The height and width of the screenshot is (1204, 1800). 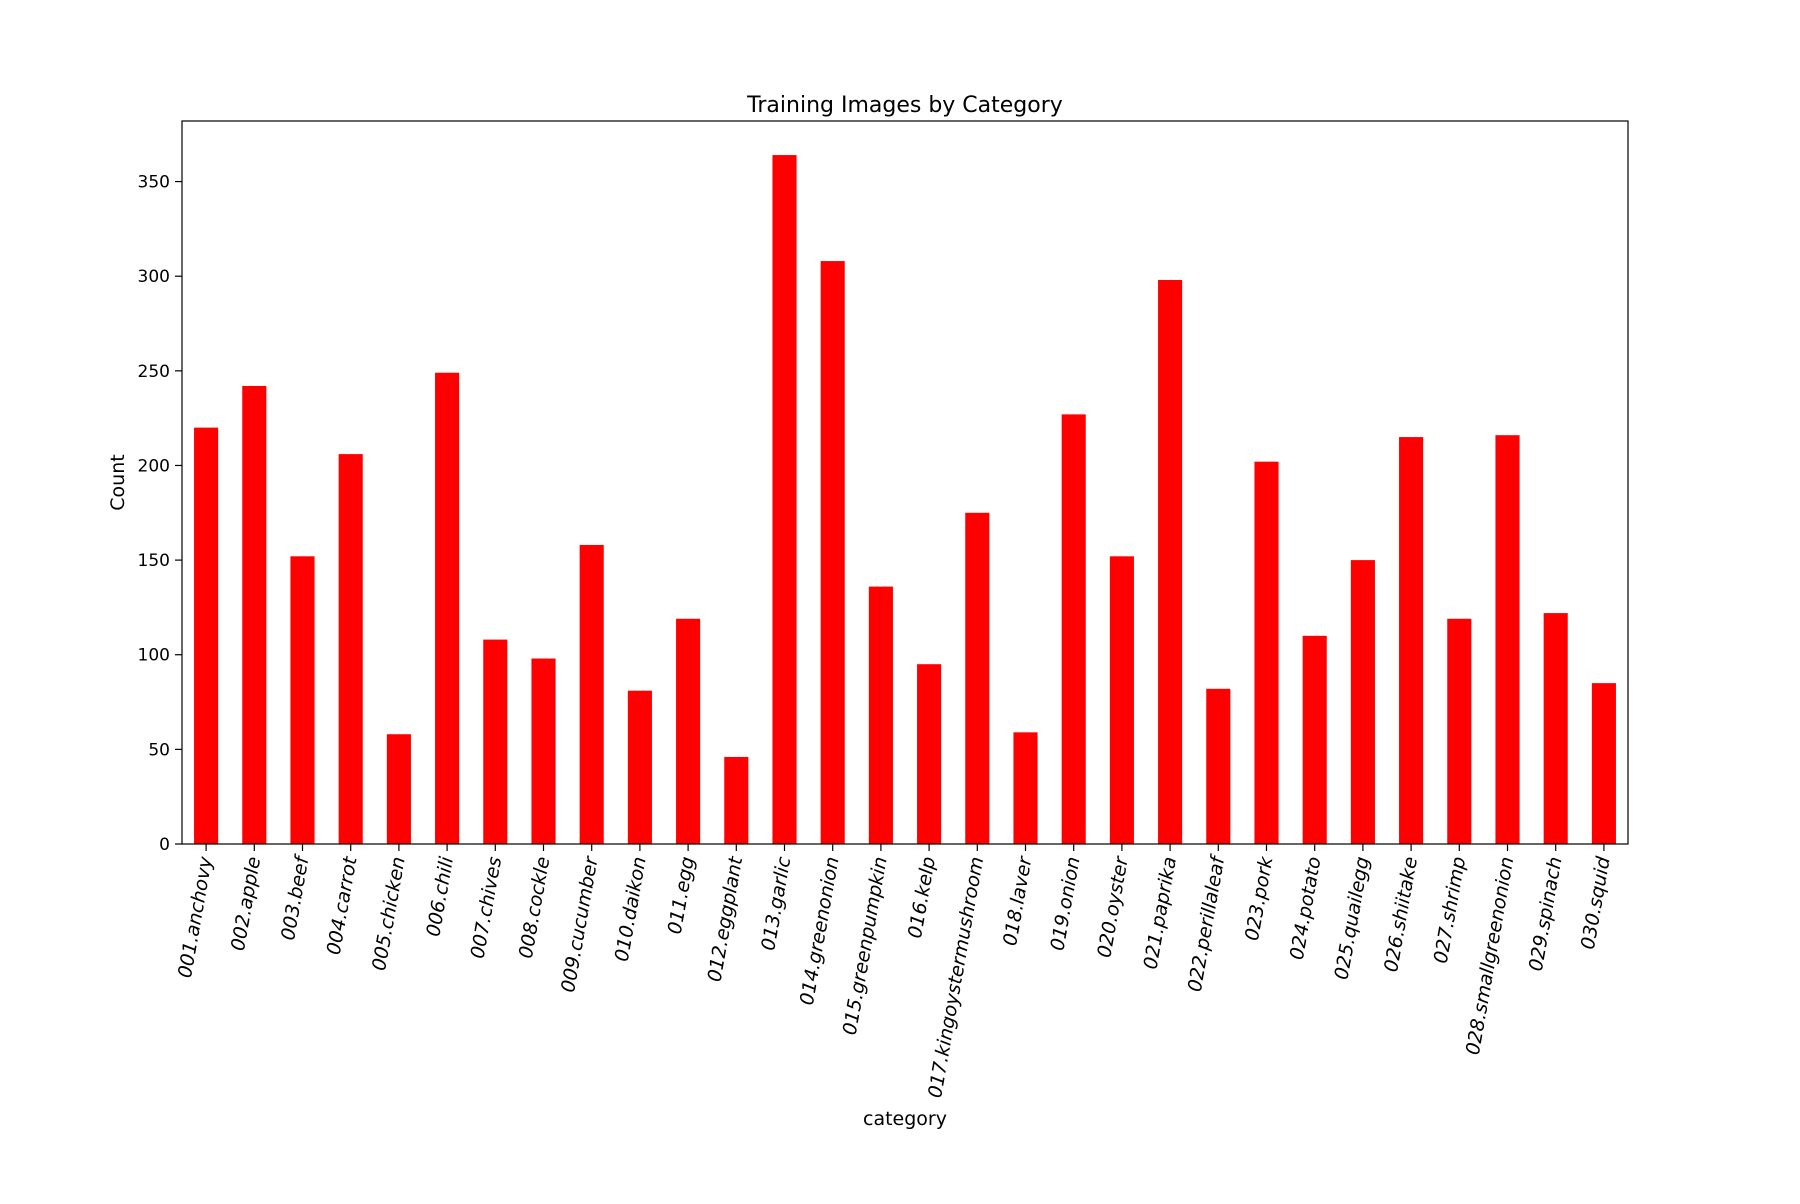 I want to click on bar-018.laver, so click(x=1025, y=788).